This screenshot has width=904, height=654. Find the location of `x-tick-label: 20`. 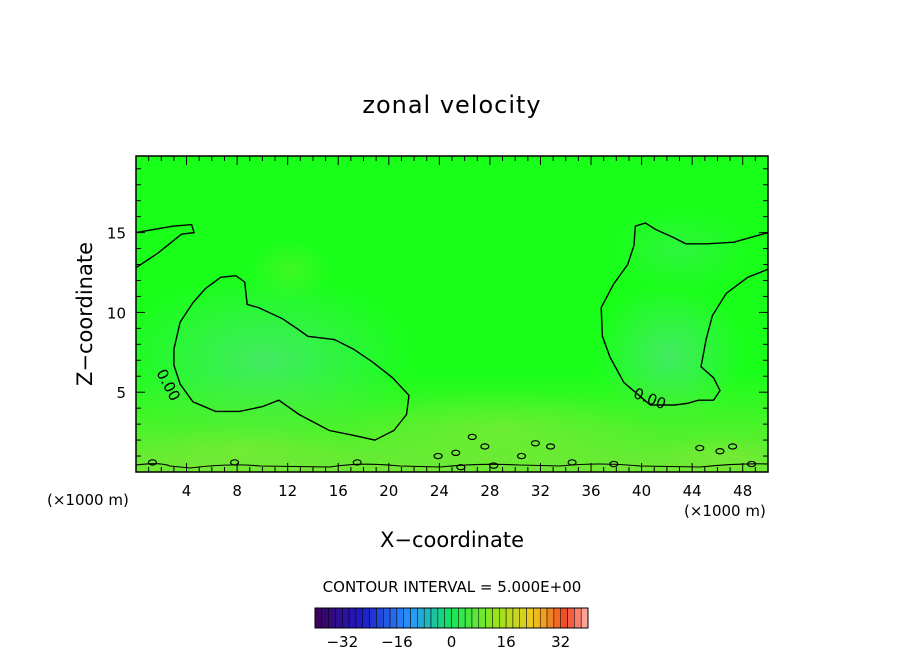

x-tick-label: 20 is located at coordinates (388, 491).